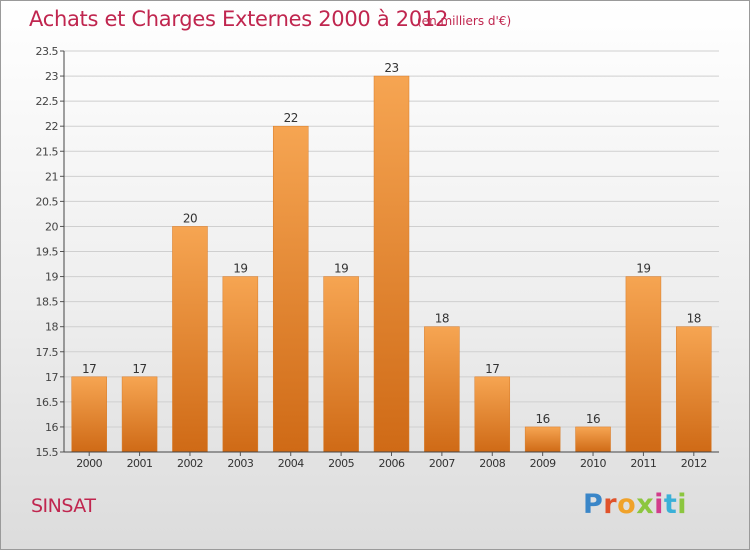 This screenshot has height=550, width=750. What do you see at coordinates (543, 463) in the screenshot?
I see `x-tick-label: 2009` at bounding box center [543, 463].